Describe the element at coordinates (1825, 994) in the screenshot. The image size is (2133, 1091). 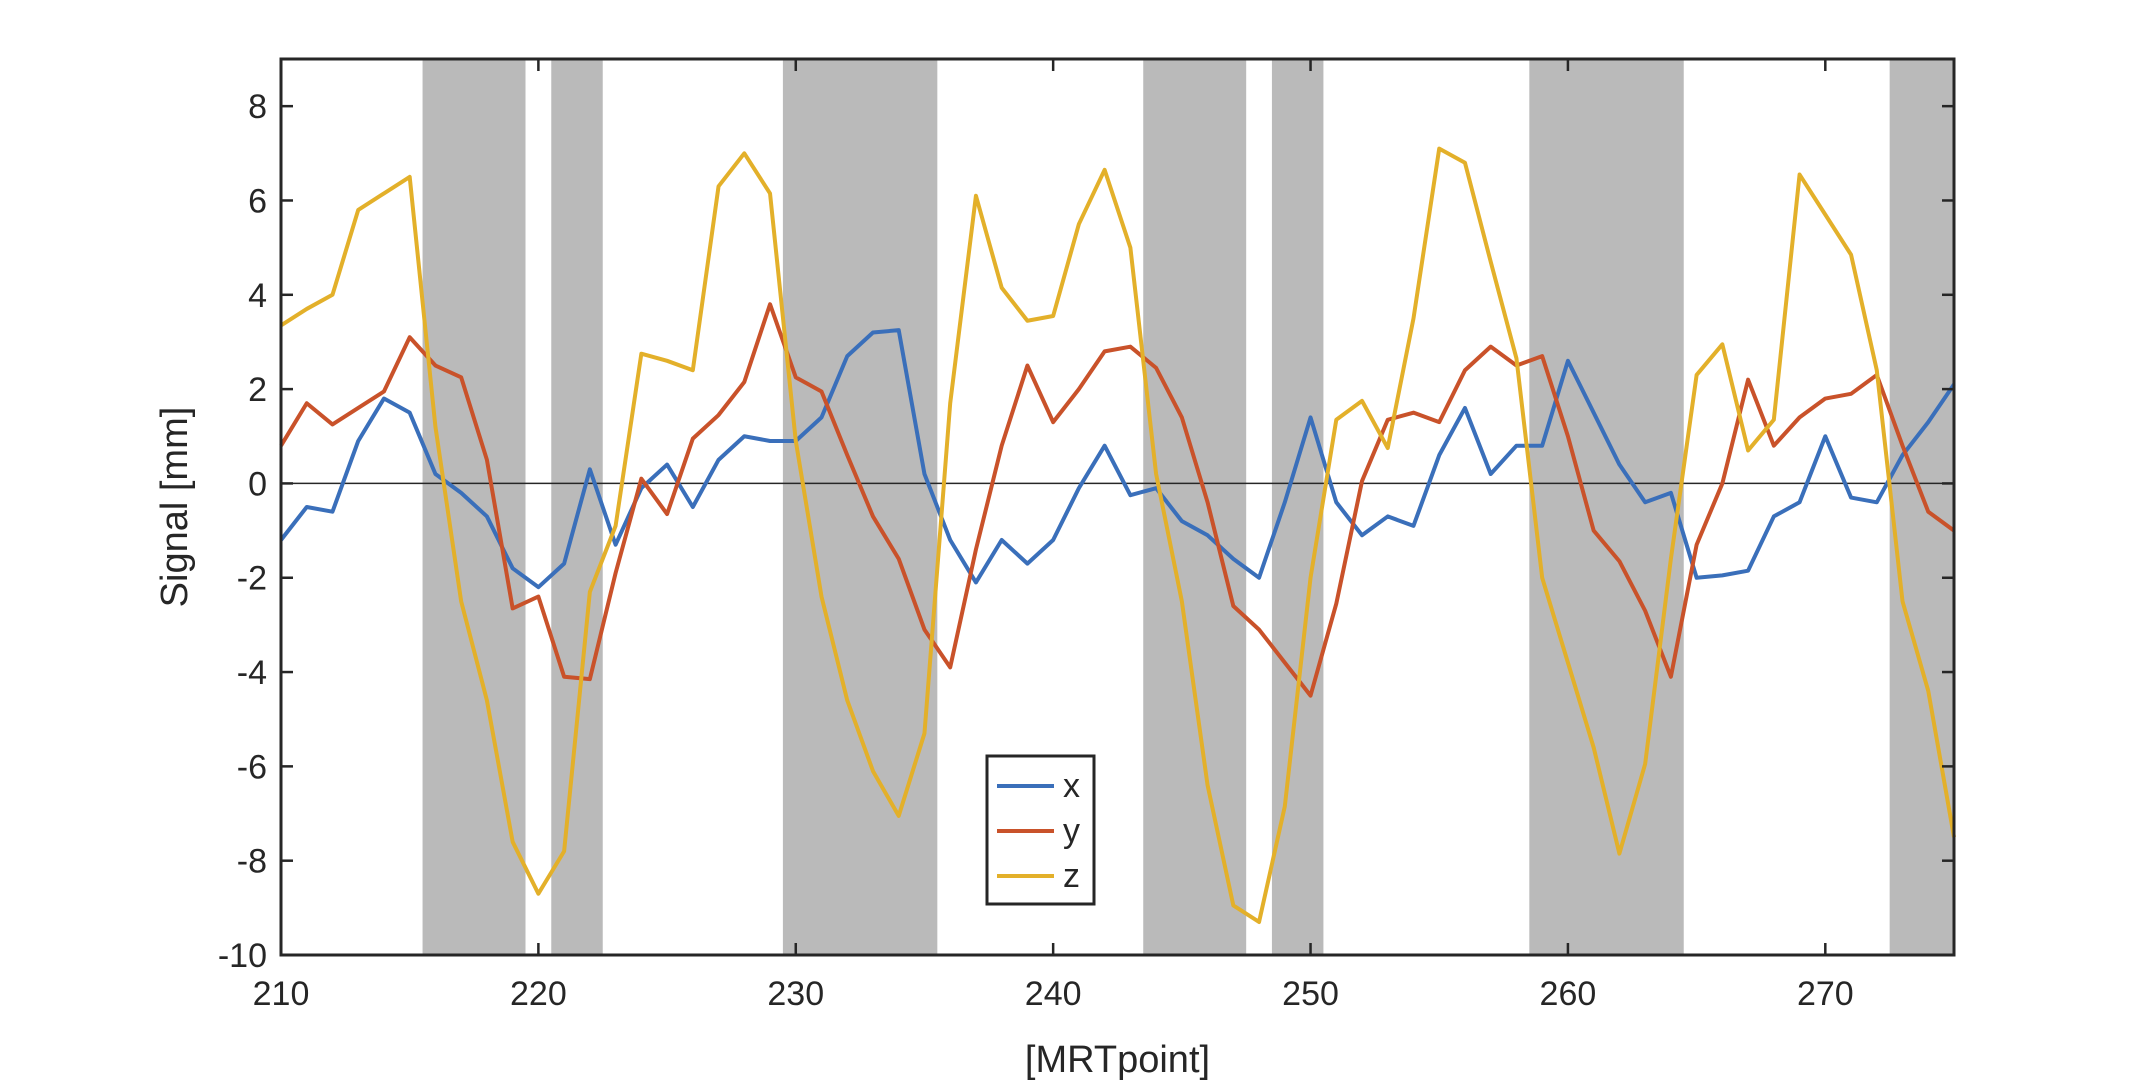
I see `x-tick-label: 270` at that location.